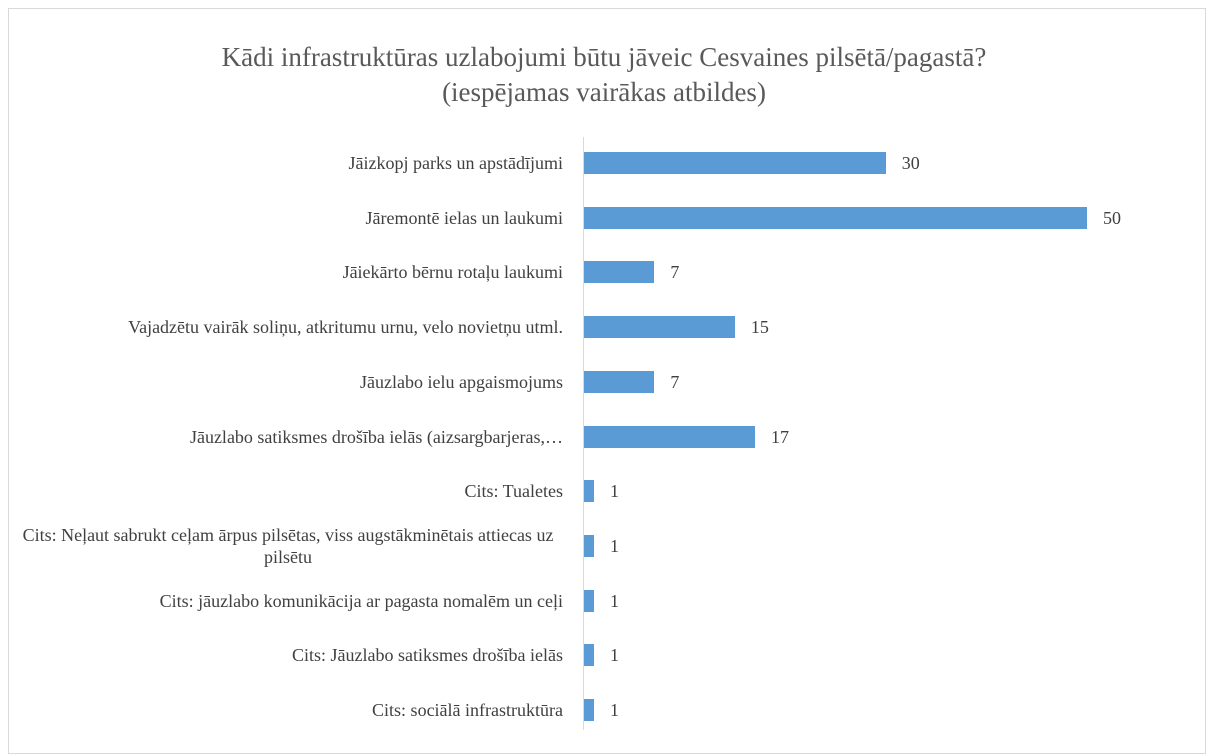  What do you see at coordinates (427, 655) in the screenshot?
I see `category-label: Cits: Jāuzlabo satiksmes drošība ielās` at bounding box center [427, 655].